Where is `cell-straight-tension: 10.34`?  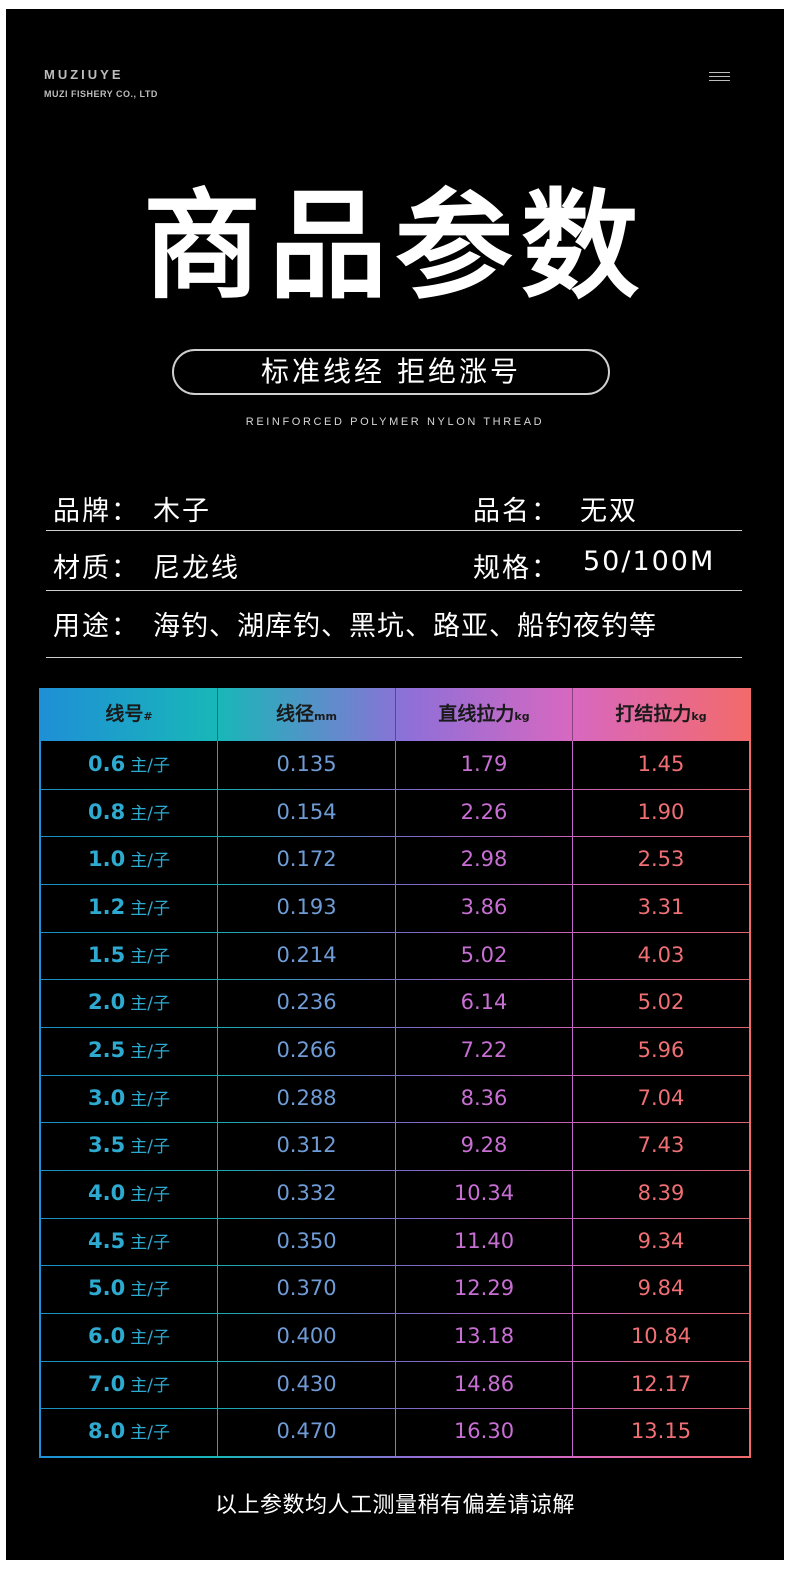 cell-straight-tension: 10.34 is located at coordinates (484, 1193).